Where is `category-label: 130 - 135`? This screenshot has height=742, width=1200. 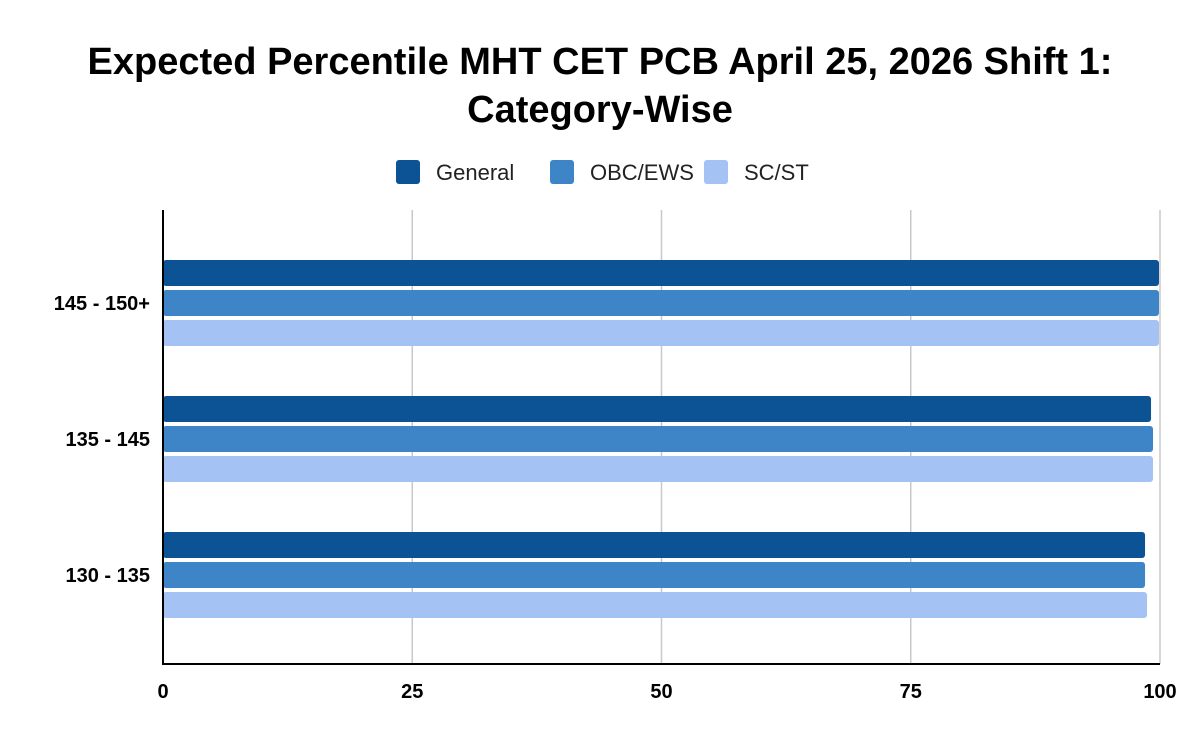
category-label: 130 - 135 is located at coordinates (107, 576).